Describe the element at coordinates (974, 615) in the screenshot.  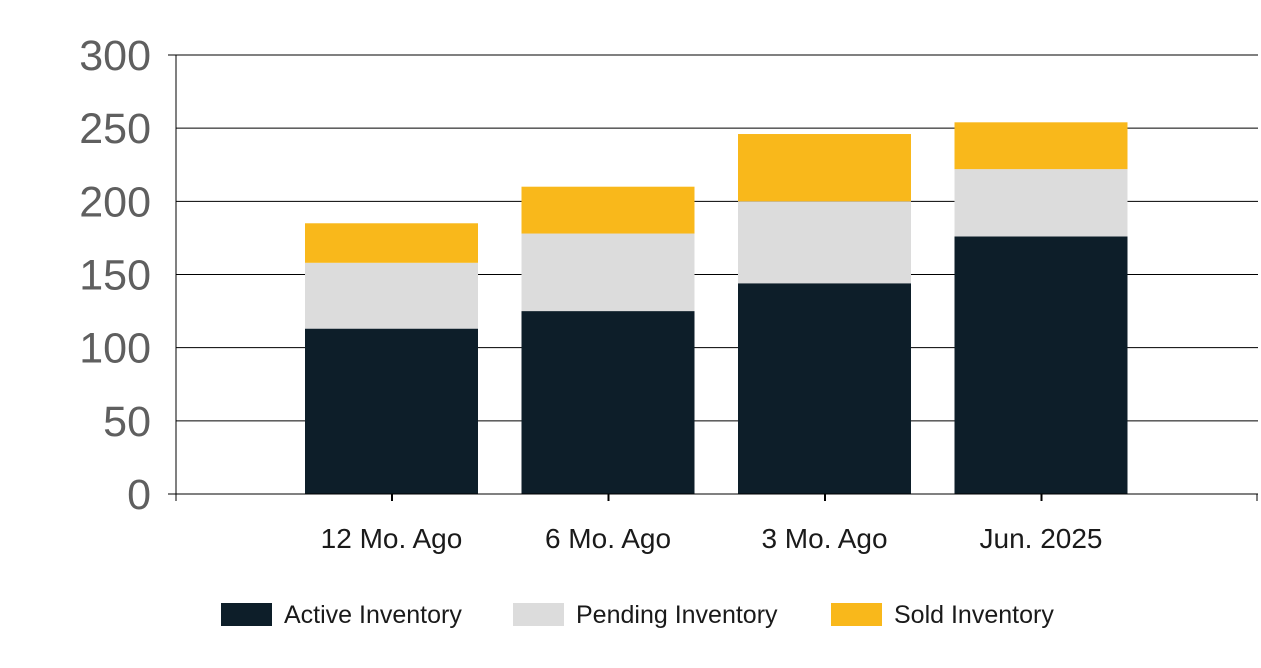
I see `legend-label: Sold Inventory` at that location.